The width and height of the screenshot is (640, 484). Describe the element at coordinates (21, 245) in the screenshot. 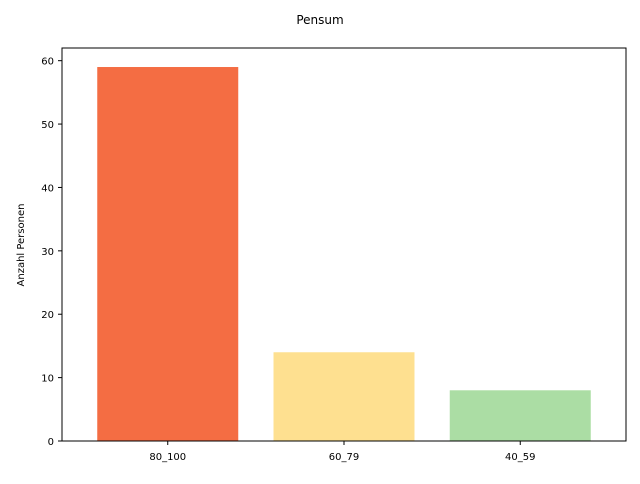

I see `y-axis-label: Anzahl Personen` at that location.